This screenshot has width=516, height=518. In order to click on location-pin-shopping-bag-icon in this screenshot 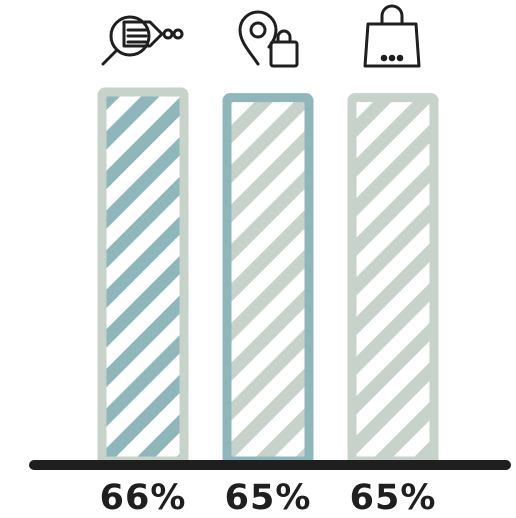, I will do `click(268, 39)`.